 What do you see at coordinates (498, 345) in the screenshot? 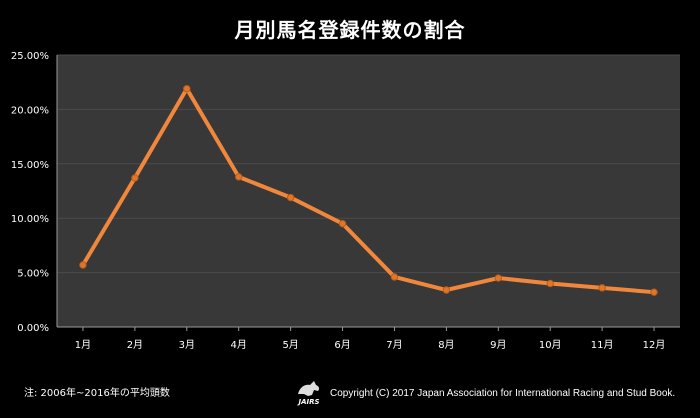
I see `x-tick-label: 9月` at bounding box center [498, 345].